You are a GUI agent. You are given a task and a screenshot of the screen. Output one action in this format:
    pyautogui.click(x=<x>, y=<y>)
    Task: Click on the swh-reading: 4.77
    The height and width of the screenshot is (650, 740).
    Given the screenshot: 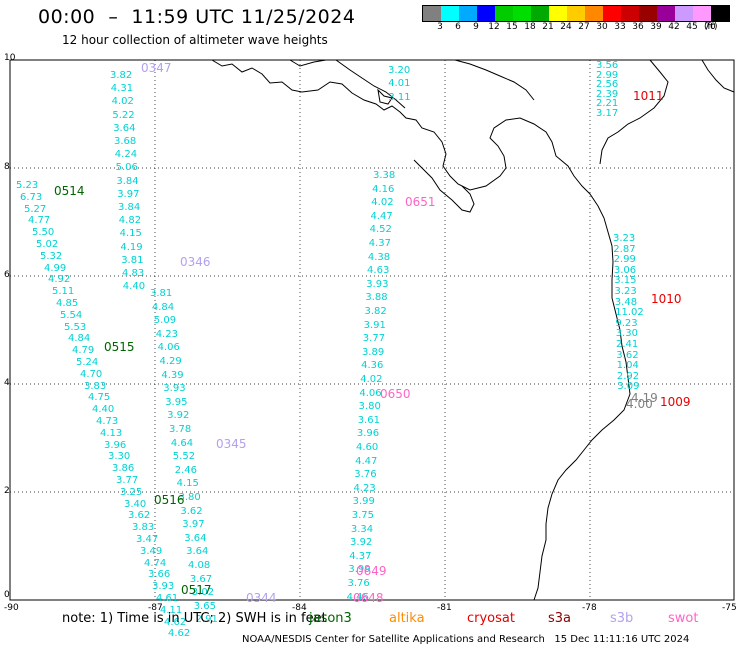 What is the action you would take?
    pyautogui.click(x=39, y=221)
    